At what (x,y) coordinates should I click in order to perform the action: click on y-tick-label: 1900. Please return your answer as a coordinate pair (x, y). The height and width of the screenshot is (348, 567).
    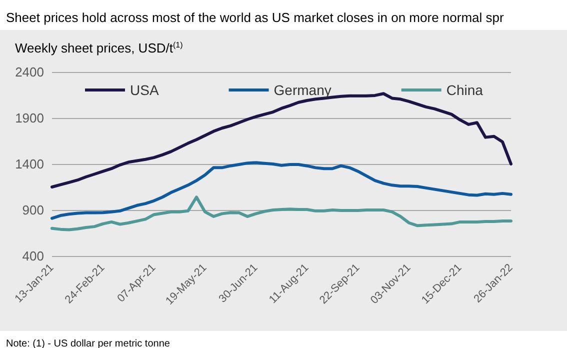
    Looking at the image, I should click on (29, 118).